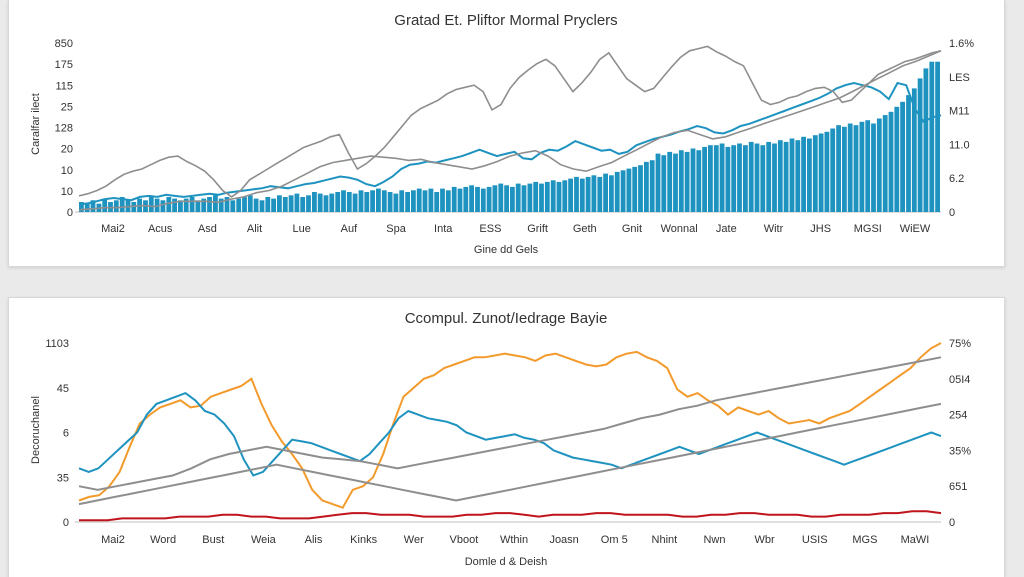 The image size is (1024, 577). Describe the element at coordinates (67, 150) in the screenshot. I see `y-tick-label: 20` at that location.